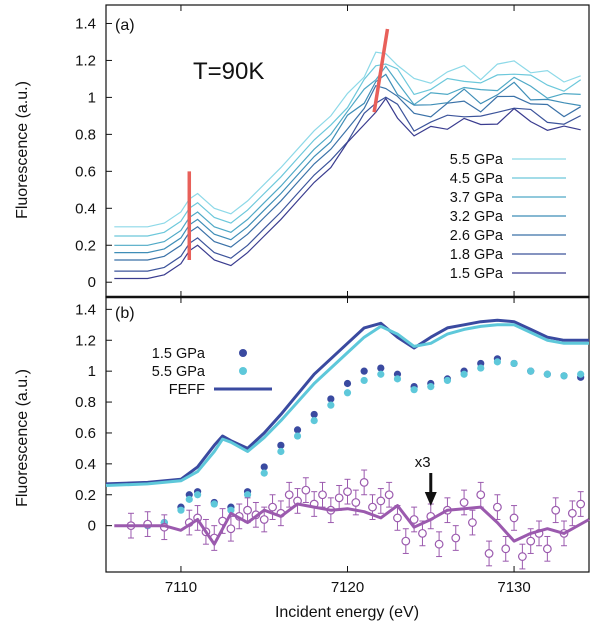 The image size is (591, 627). I want to click on arrow-head, so click(430, 499).